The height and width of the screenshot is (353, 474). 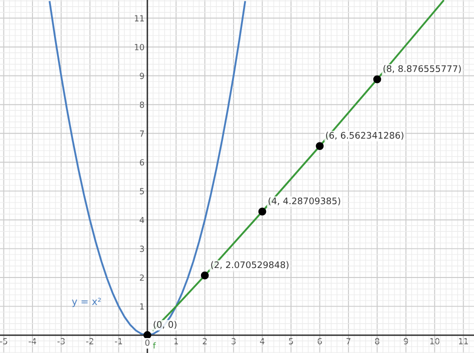 I want to click on y-tick-label: 2, so click(x=142, y=277).